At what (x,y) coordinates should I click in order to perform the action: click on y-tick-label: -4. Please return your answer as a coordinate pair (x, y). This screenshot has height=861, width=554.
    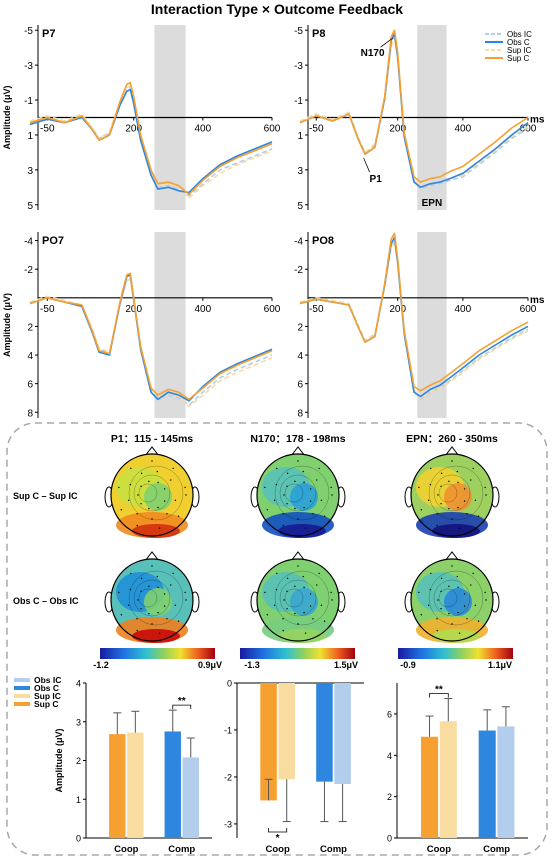
    Looking at the image, I should click on (28, 242).